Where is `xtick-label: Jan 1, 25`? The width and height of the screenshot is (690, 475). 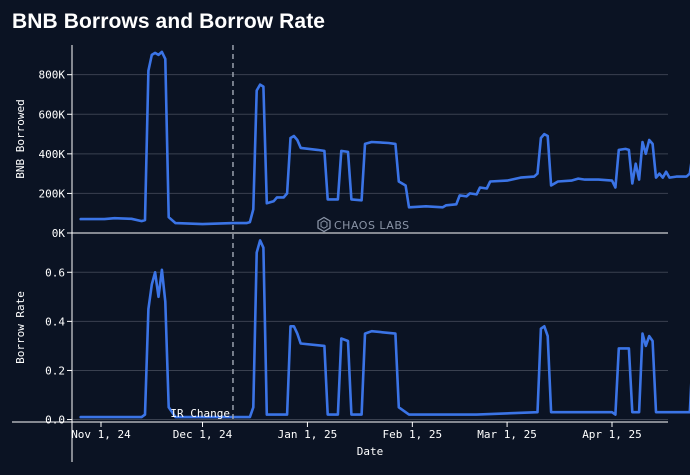
xtick-label: Jan 1, 25 is located at coordinates (308, 434).